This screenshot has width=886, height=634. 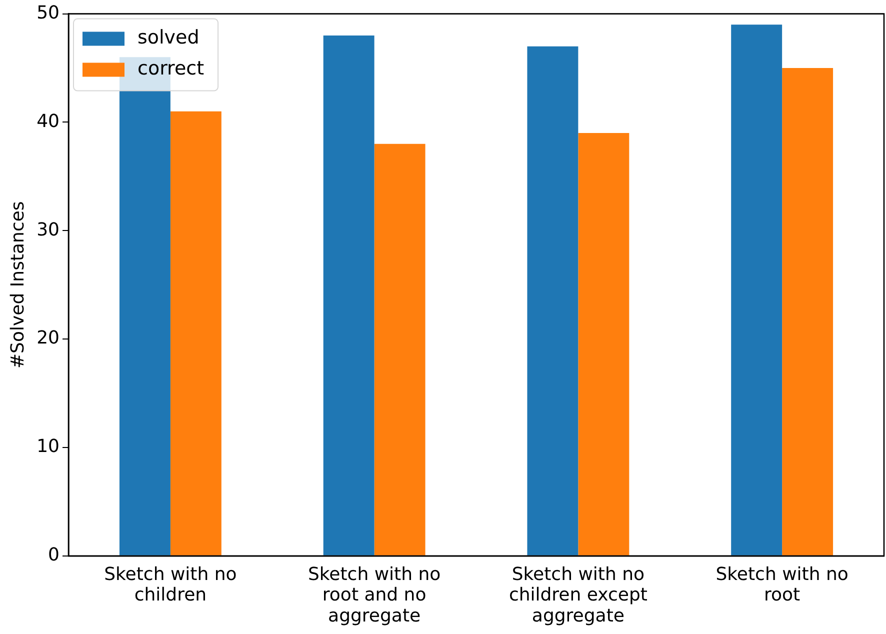 I want to click on x-tick-label: Sketch with no children, so click(x=170, y=585).